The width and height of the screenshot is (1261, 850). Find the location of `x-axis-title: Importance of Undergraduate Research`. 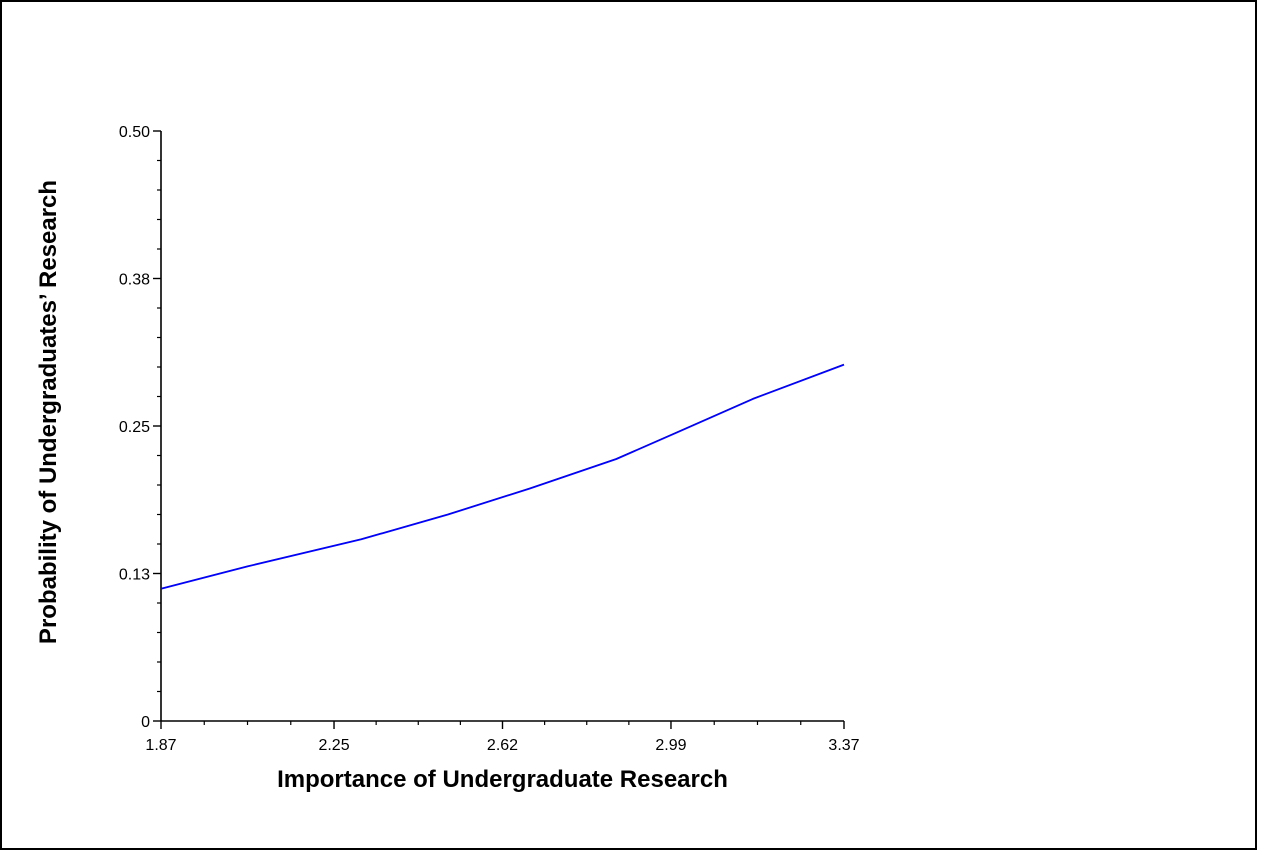

x-axis-title: Importance of Undergraduate Research is located at coordinates (502, 779).